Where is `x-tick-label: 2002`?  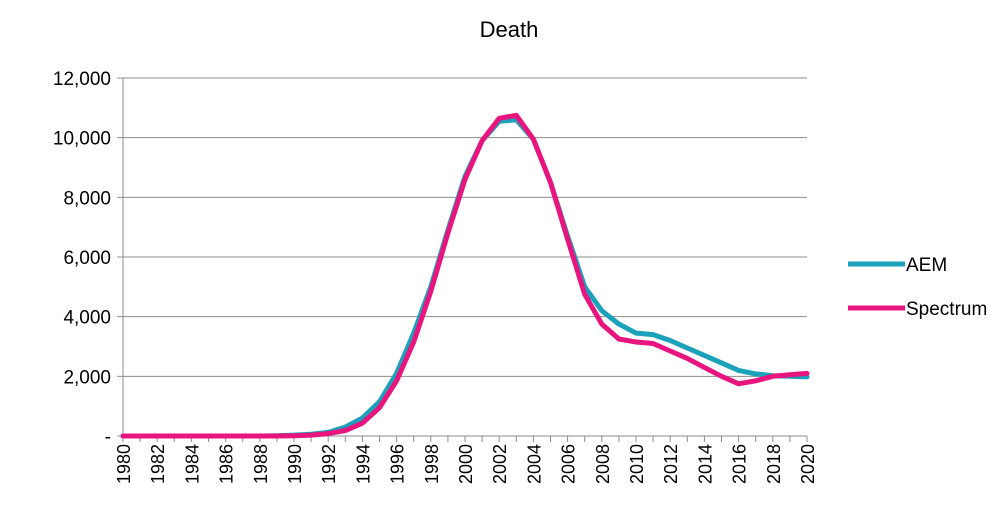
x-tick-label: 2002 is located at coordinates (500, 464).